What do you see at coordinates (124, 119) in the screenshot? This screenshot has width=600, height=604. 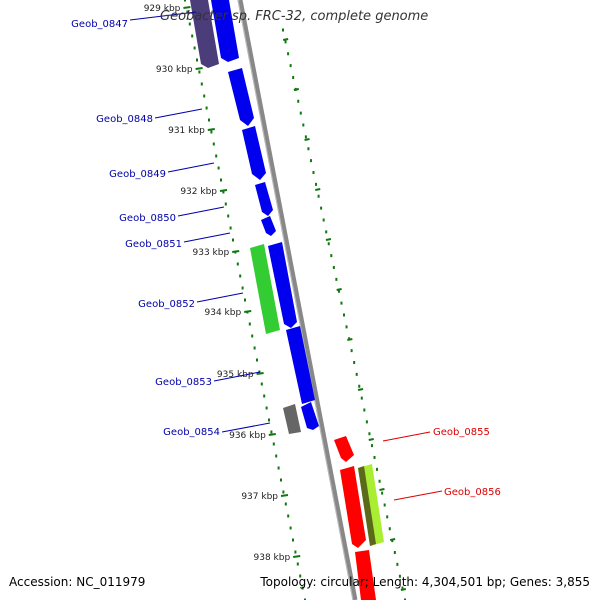 I see `label-geob-0848: Geob_0848` at bounding box center [124, 119].